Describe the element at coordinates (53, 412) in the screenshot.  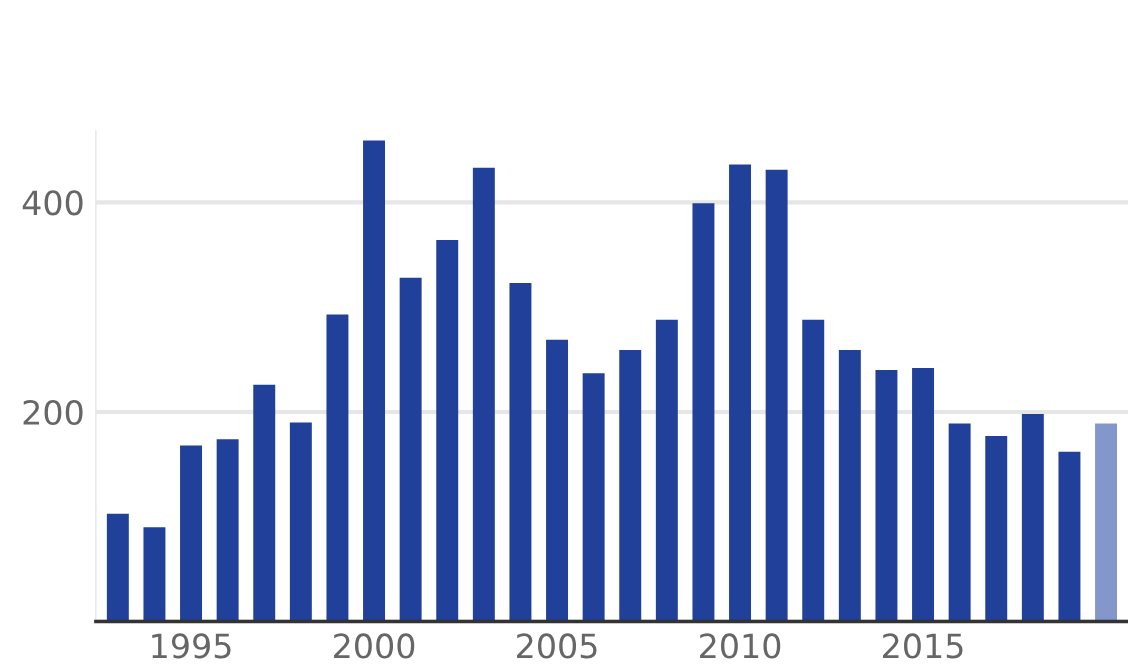
I see `y-tick-label: 200` at that location.